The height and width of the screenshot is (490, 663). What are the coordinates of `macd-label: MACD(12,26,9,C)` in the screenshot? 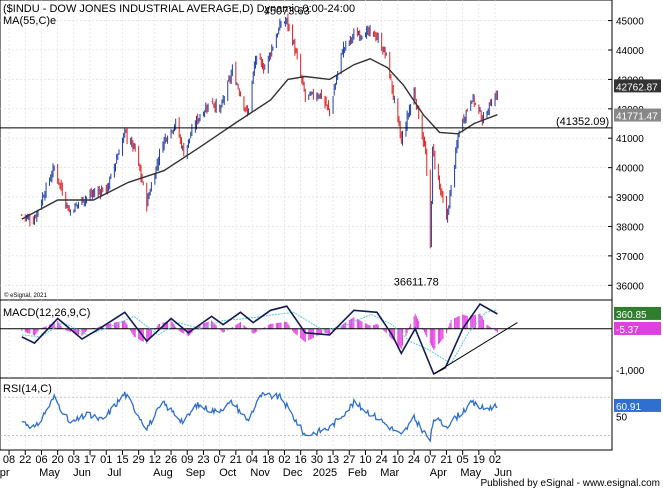 It's located at (46, 313).